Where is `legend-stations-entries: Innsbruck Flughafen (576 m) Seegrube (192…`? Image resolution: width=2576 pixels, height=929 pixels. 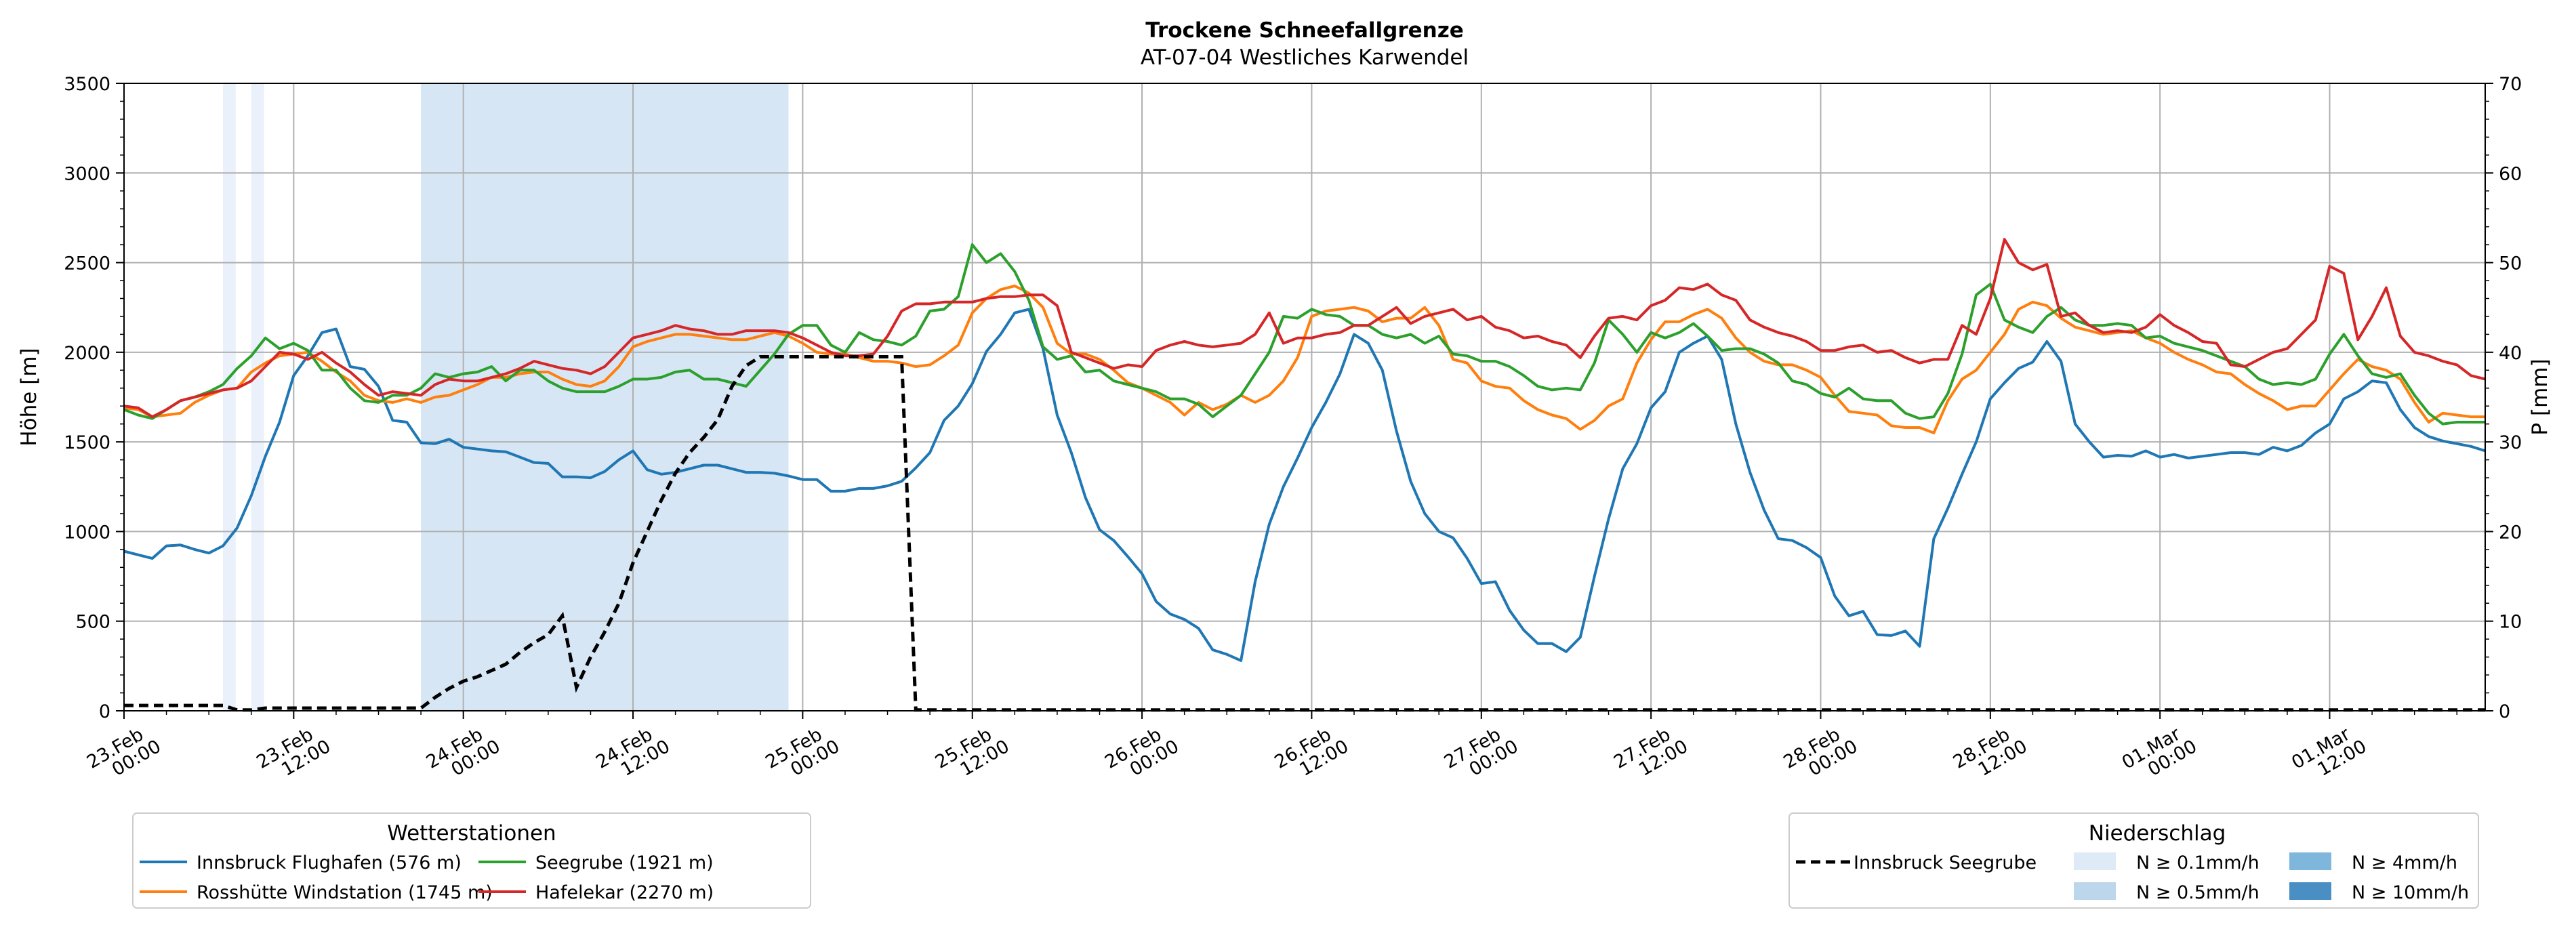
legend-stations-entries: Innsbruck Flughafen (576 m) Seegrube (192… is located at coordinates (427, 877).